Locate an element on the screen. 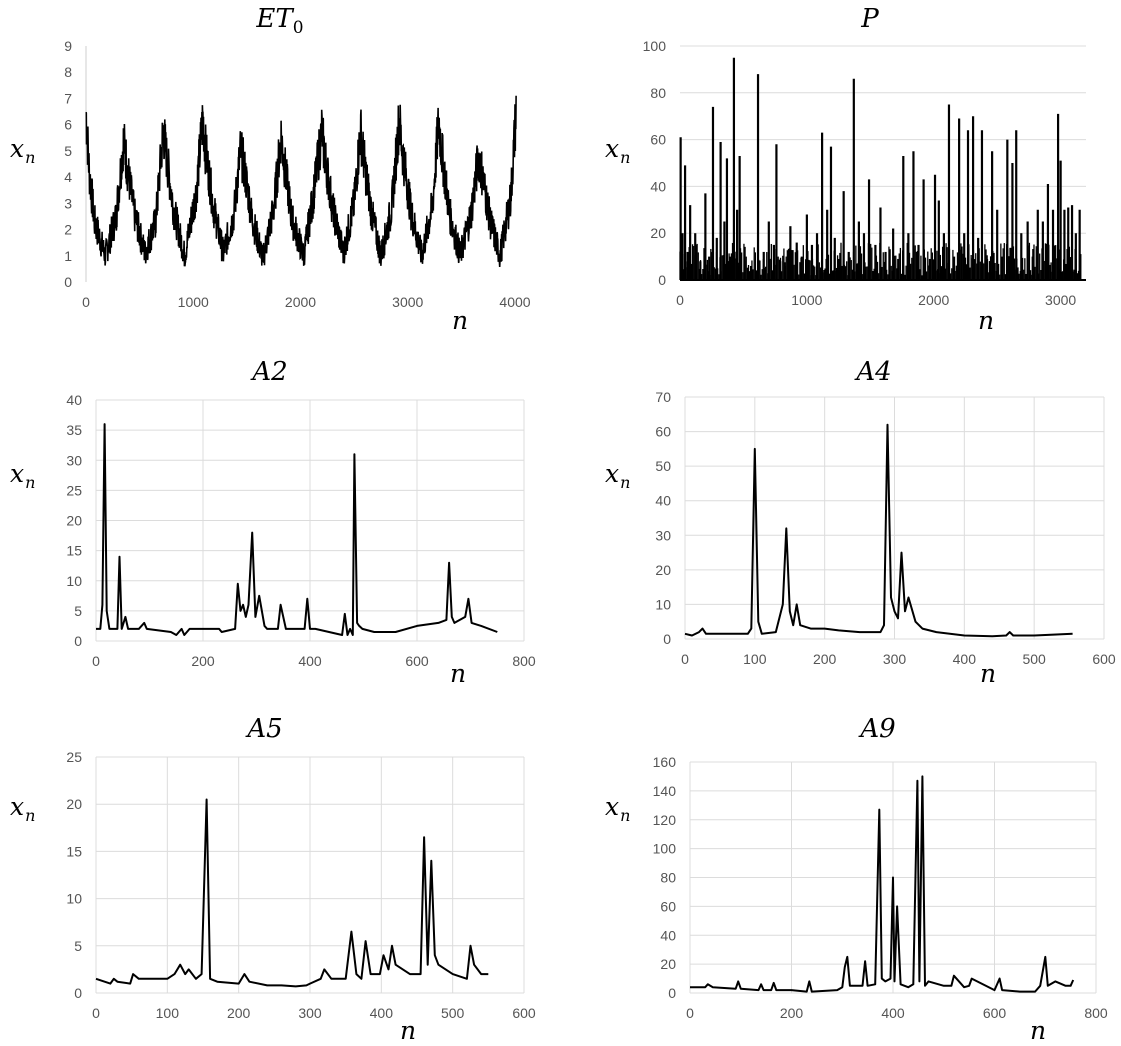 The height and width of the screenshot is (1046, 1121). y-tick-label: 30 is located at coordinates (74, 460).